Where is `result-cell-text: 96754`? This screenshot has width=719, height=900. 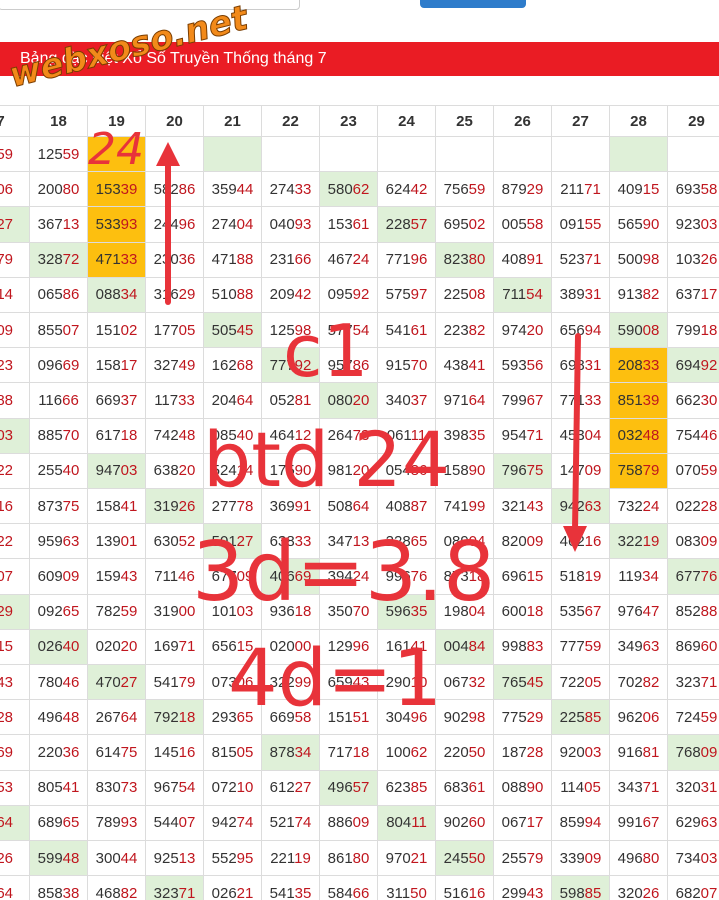
result-cell-text: 96754 is located at coordinates (174, 788).